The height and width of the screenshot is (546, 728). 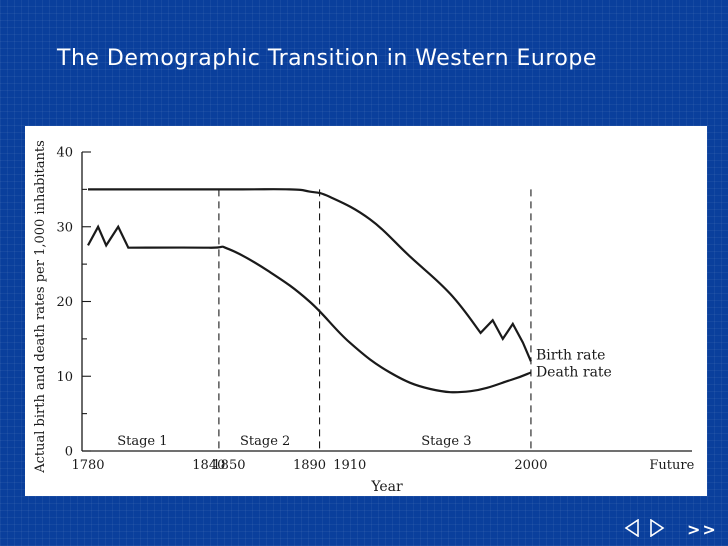 I want to click on y-tick-label: 30, so click(x=64, y=227).